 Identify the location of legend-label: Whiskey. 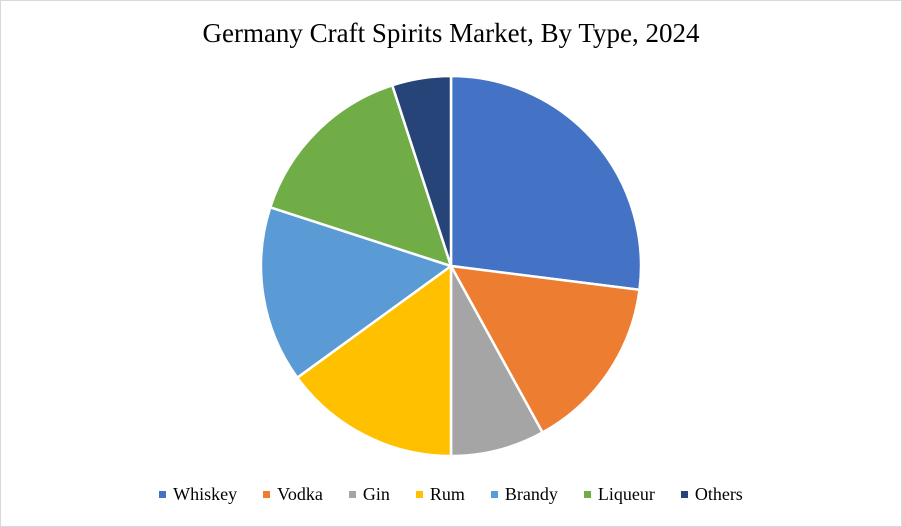
(205, 494).